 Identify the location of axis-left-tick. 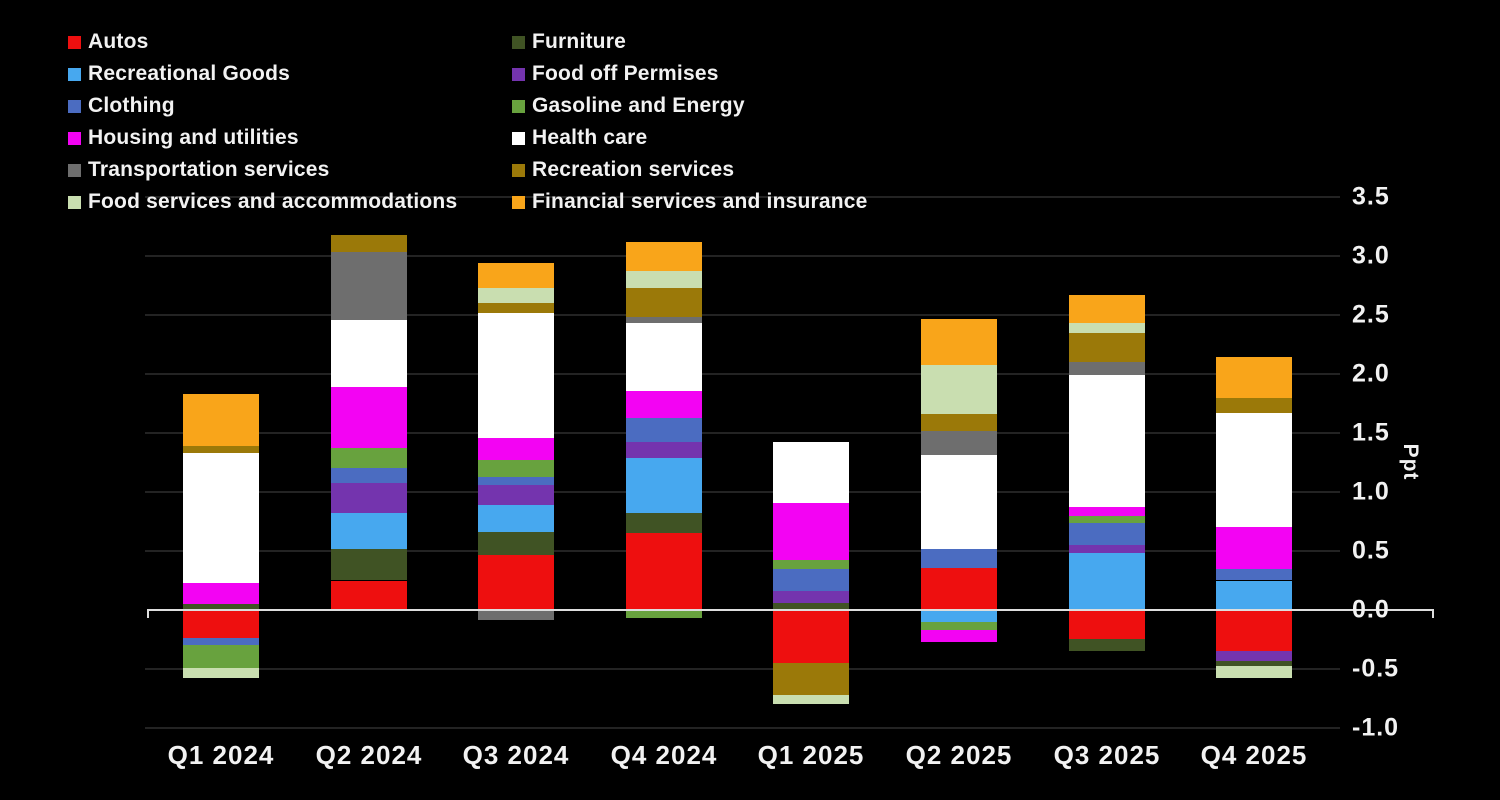
(148, 613).